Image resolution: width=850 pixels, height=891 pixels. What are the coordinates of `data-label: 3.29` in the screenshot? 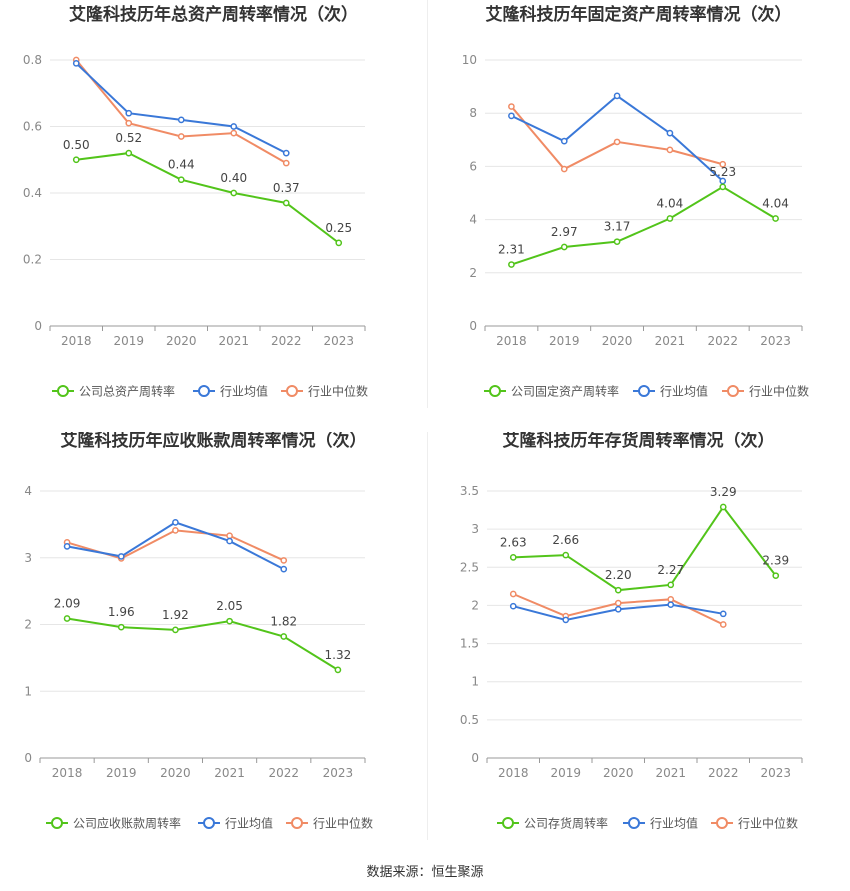 It's located at (723, 492).